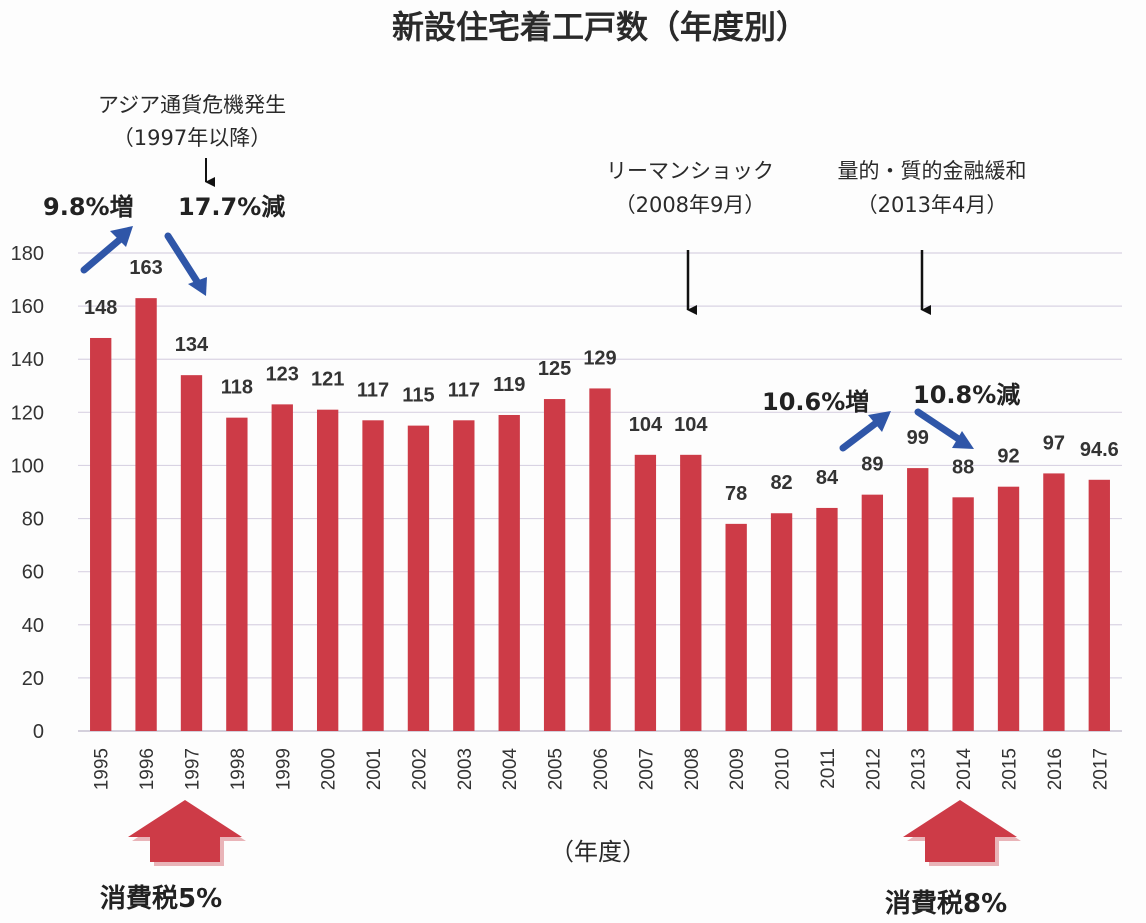  What do you see at coordinates (600, 559) in the screenshot?
I see `bar-2006` at bounding box center [600, 559].